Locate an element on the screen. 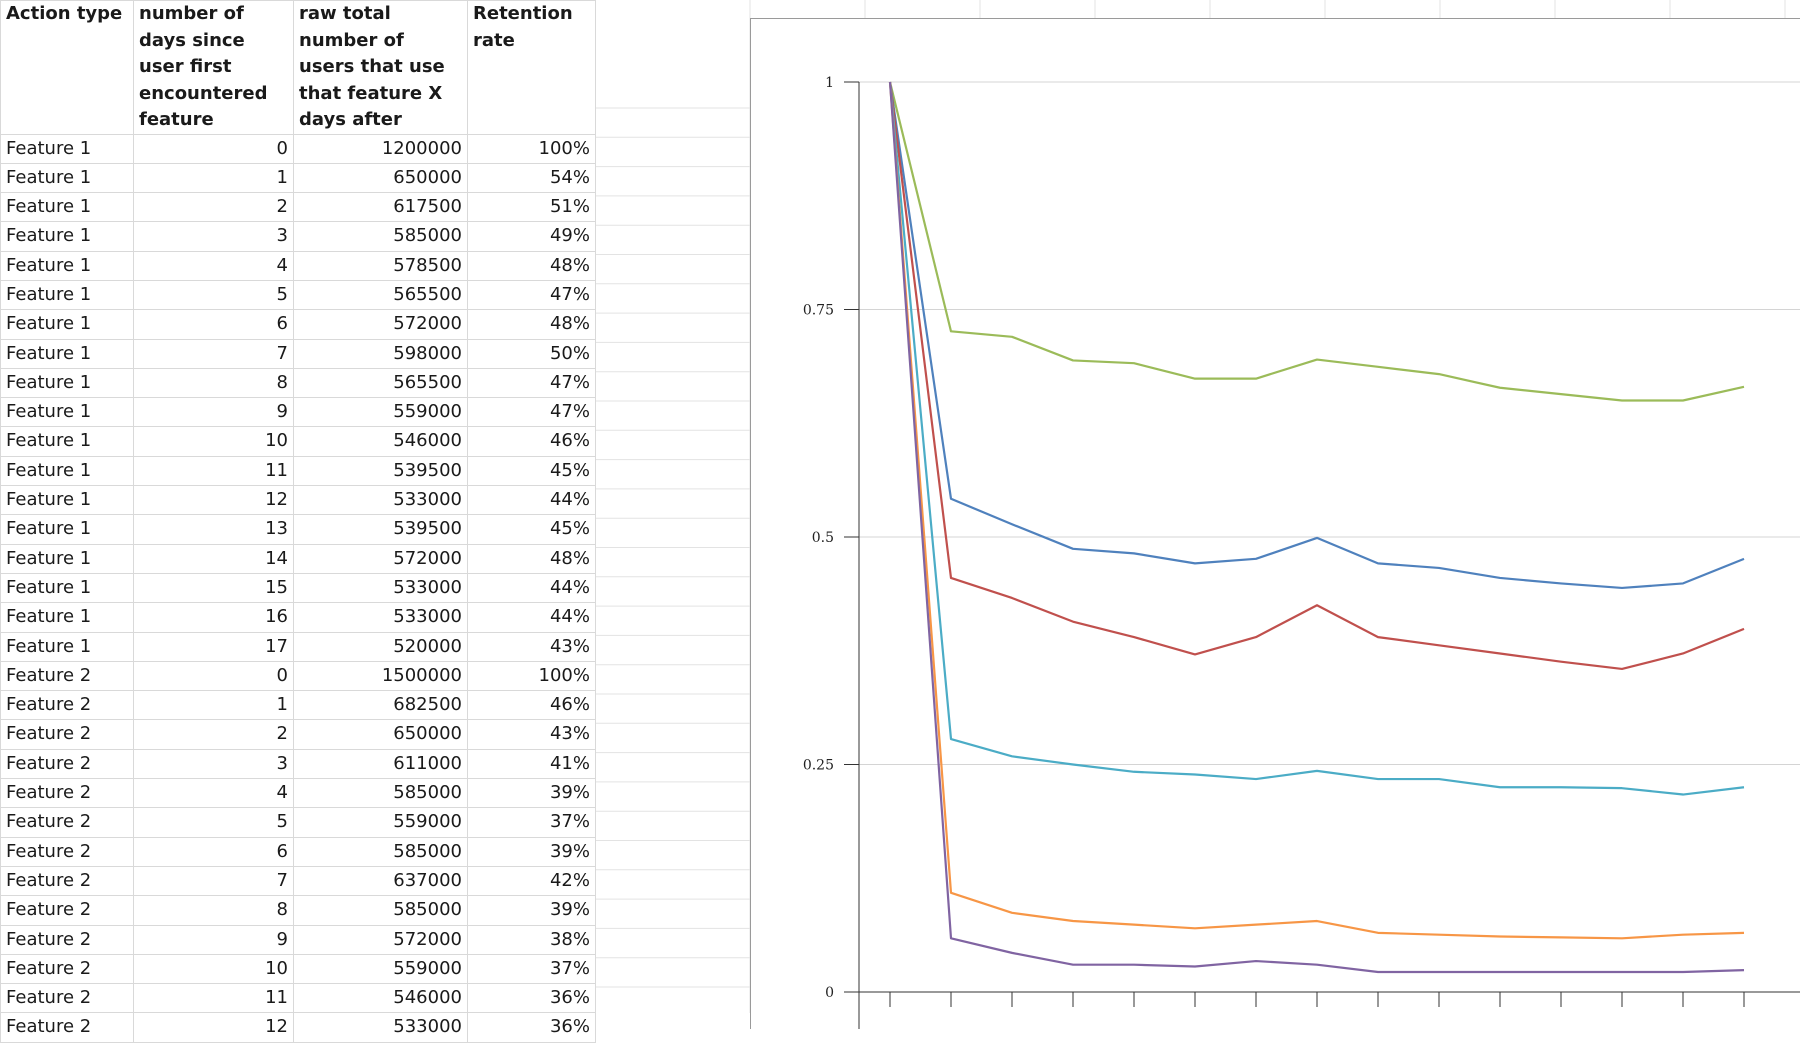 The height and width of the screenshot is (1043, 1800). cell-raw-users: 637000 is located at coordinates (380, 881).